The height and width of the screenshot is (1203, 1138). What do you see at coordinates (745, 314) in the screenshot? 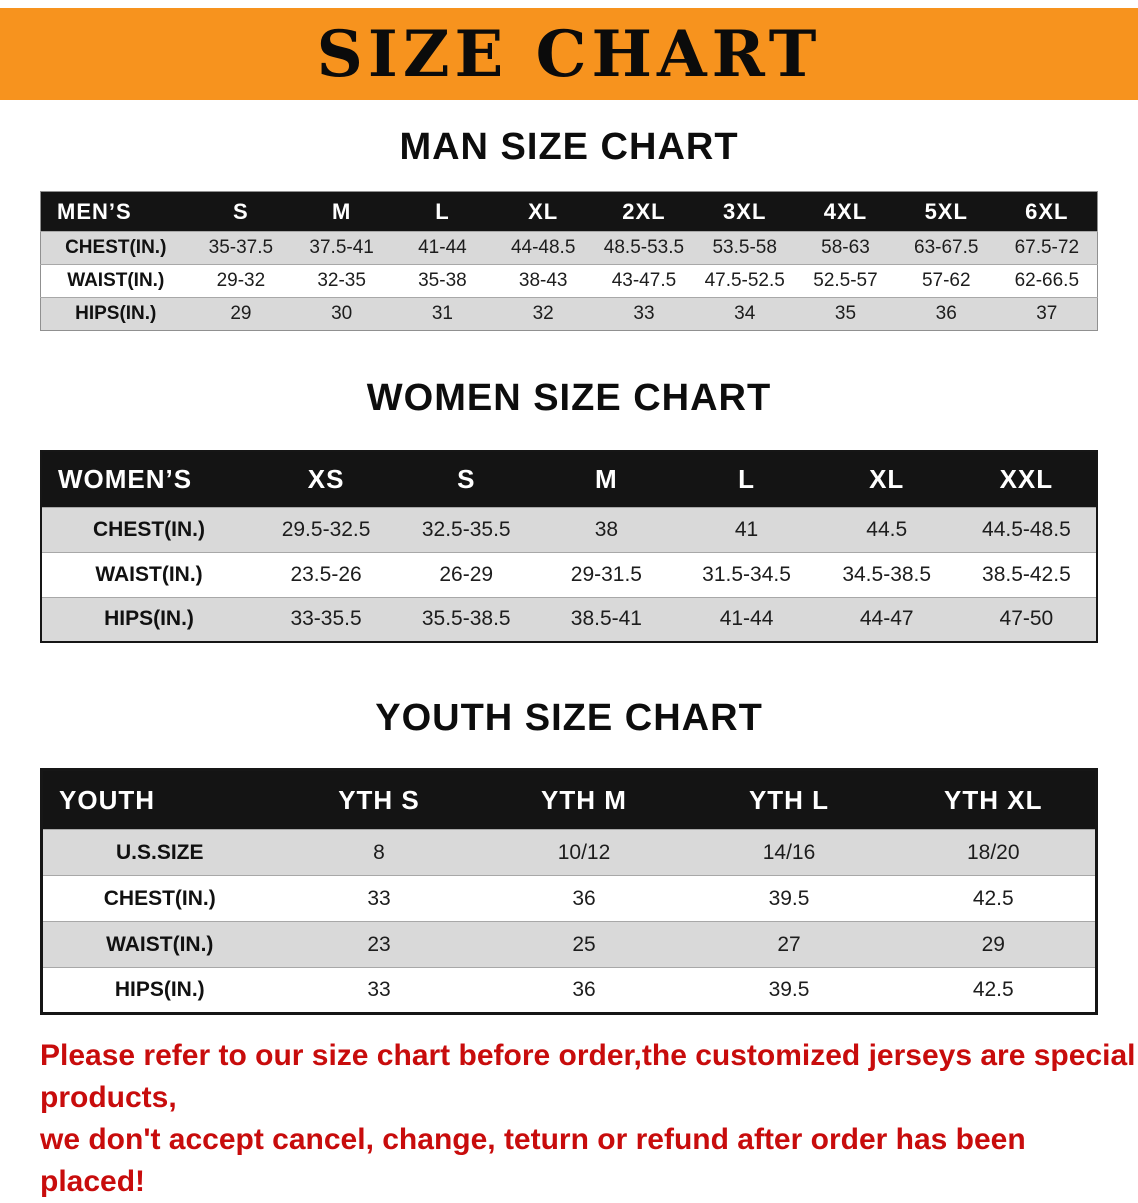
I see `size-value-cell: 34` at bounding box center [745, 314].